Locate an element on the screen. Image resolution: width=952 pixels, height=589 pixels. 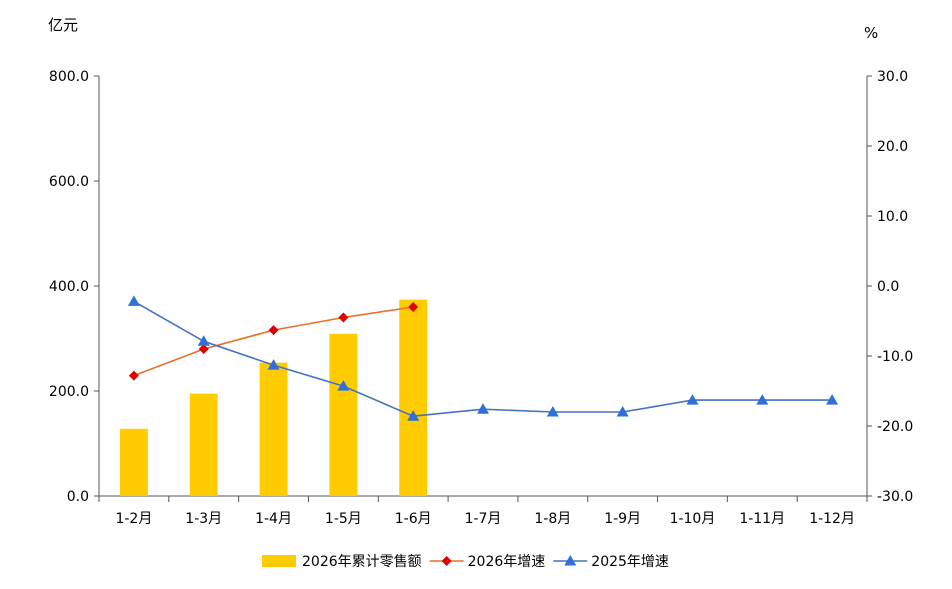
x-tick-label: 1-2月 is located at coordinates (133, 519).